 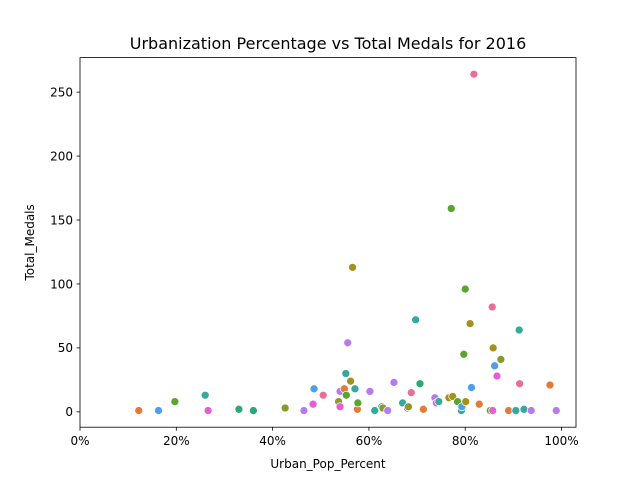 I want to click on y-tick-label: 200, so click(x=61, y=156).